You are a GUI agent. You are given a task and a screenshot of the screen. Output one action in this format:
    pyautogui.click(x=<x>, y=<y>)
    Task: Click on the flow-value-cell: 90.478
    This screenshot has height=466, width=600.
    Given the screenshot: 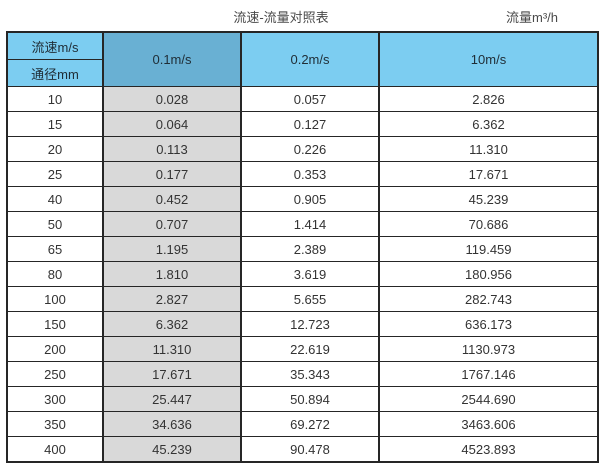 What is the action you would take?
    pyautogui.click(x=310, y=449)
    